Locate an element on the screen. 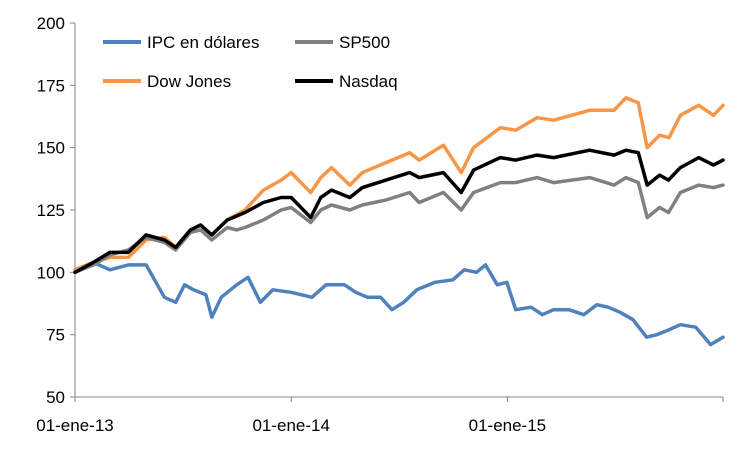 The height and width of the screenshot is (449, 744). y-tick-label: 100 is located at coordinates (51, 272).